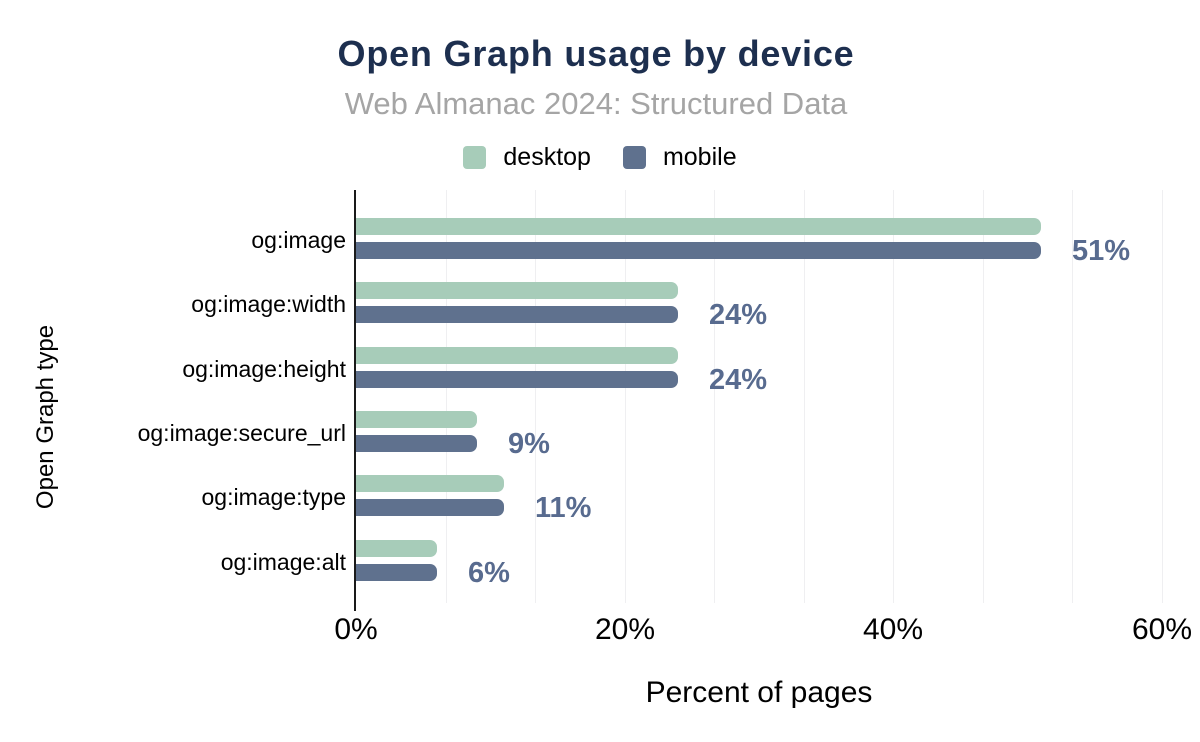  Describe the element at coordinates (596, 103) in the screenshot. I see `chart-subtitle: Web Almanac 2024: Structured Data` at that location.